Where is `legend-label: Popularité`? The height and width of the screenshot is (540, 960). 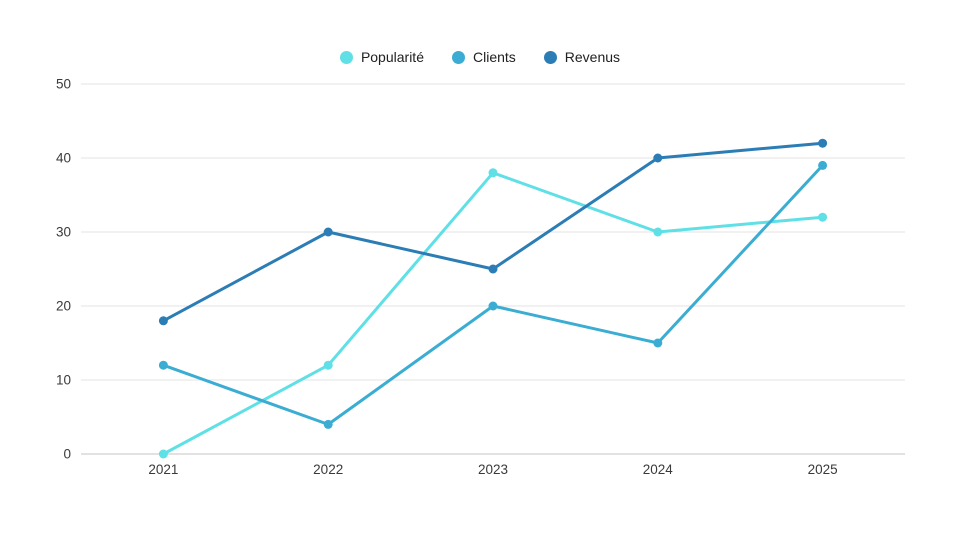
legend-label: Popularité is located at coordinates (392, 57).